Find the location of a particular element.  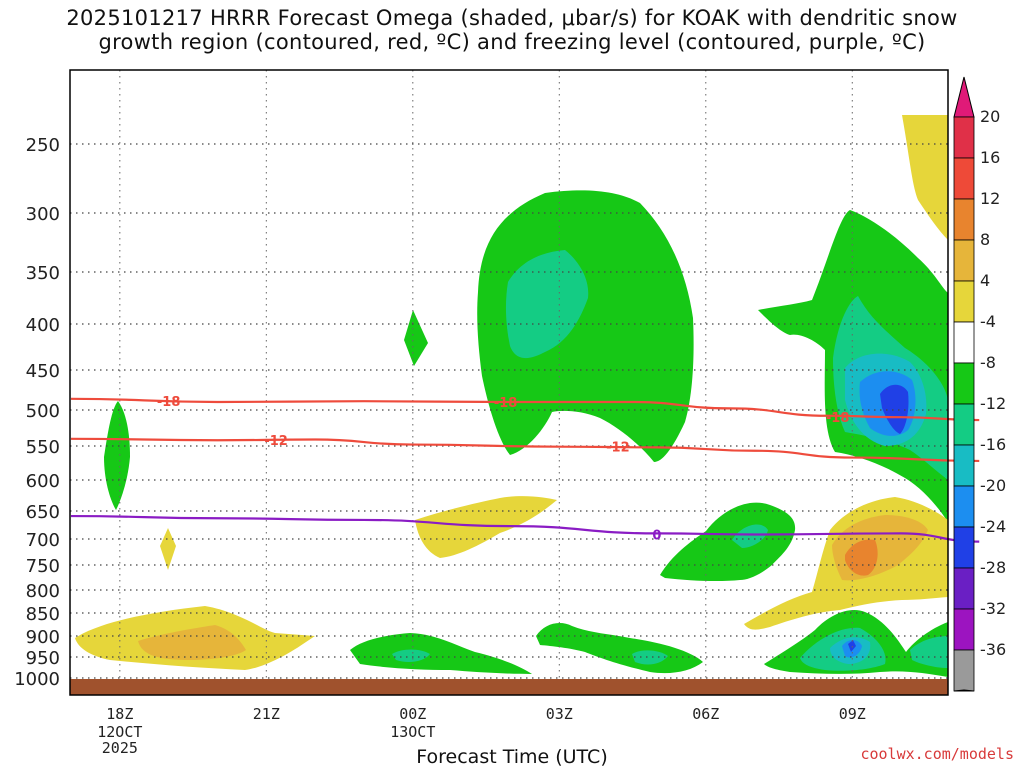

x-axis-label: Forecast Time (UTC) is located at coordinates (512, 757).